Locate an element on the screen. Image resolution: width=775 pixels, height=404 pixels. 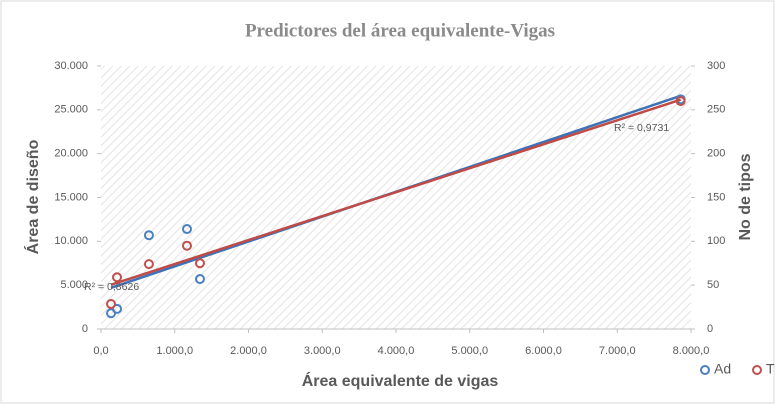
y-tick-label: 30.000 is located at coordinates (71, 66).